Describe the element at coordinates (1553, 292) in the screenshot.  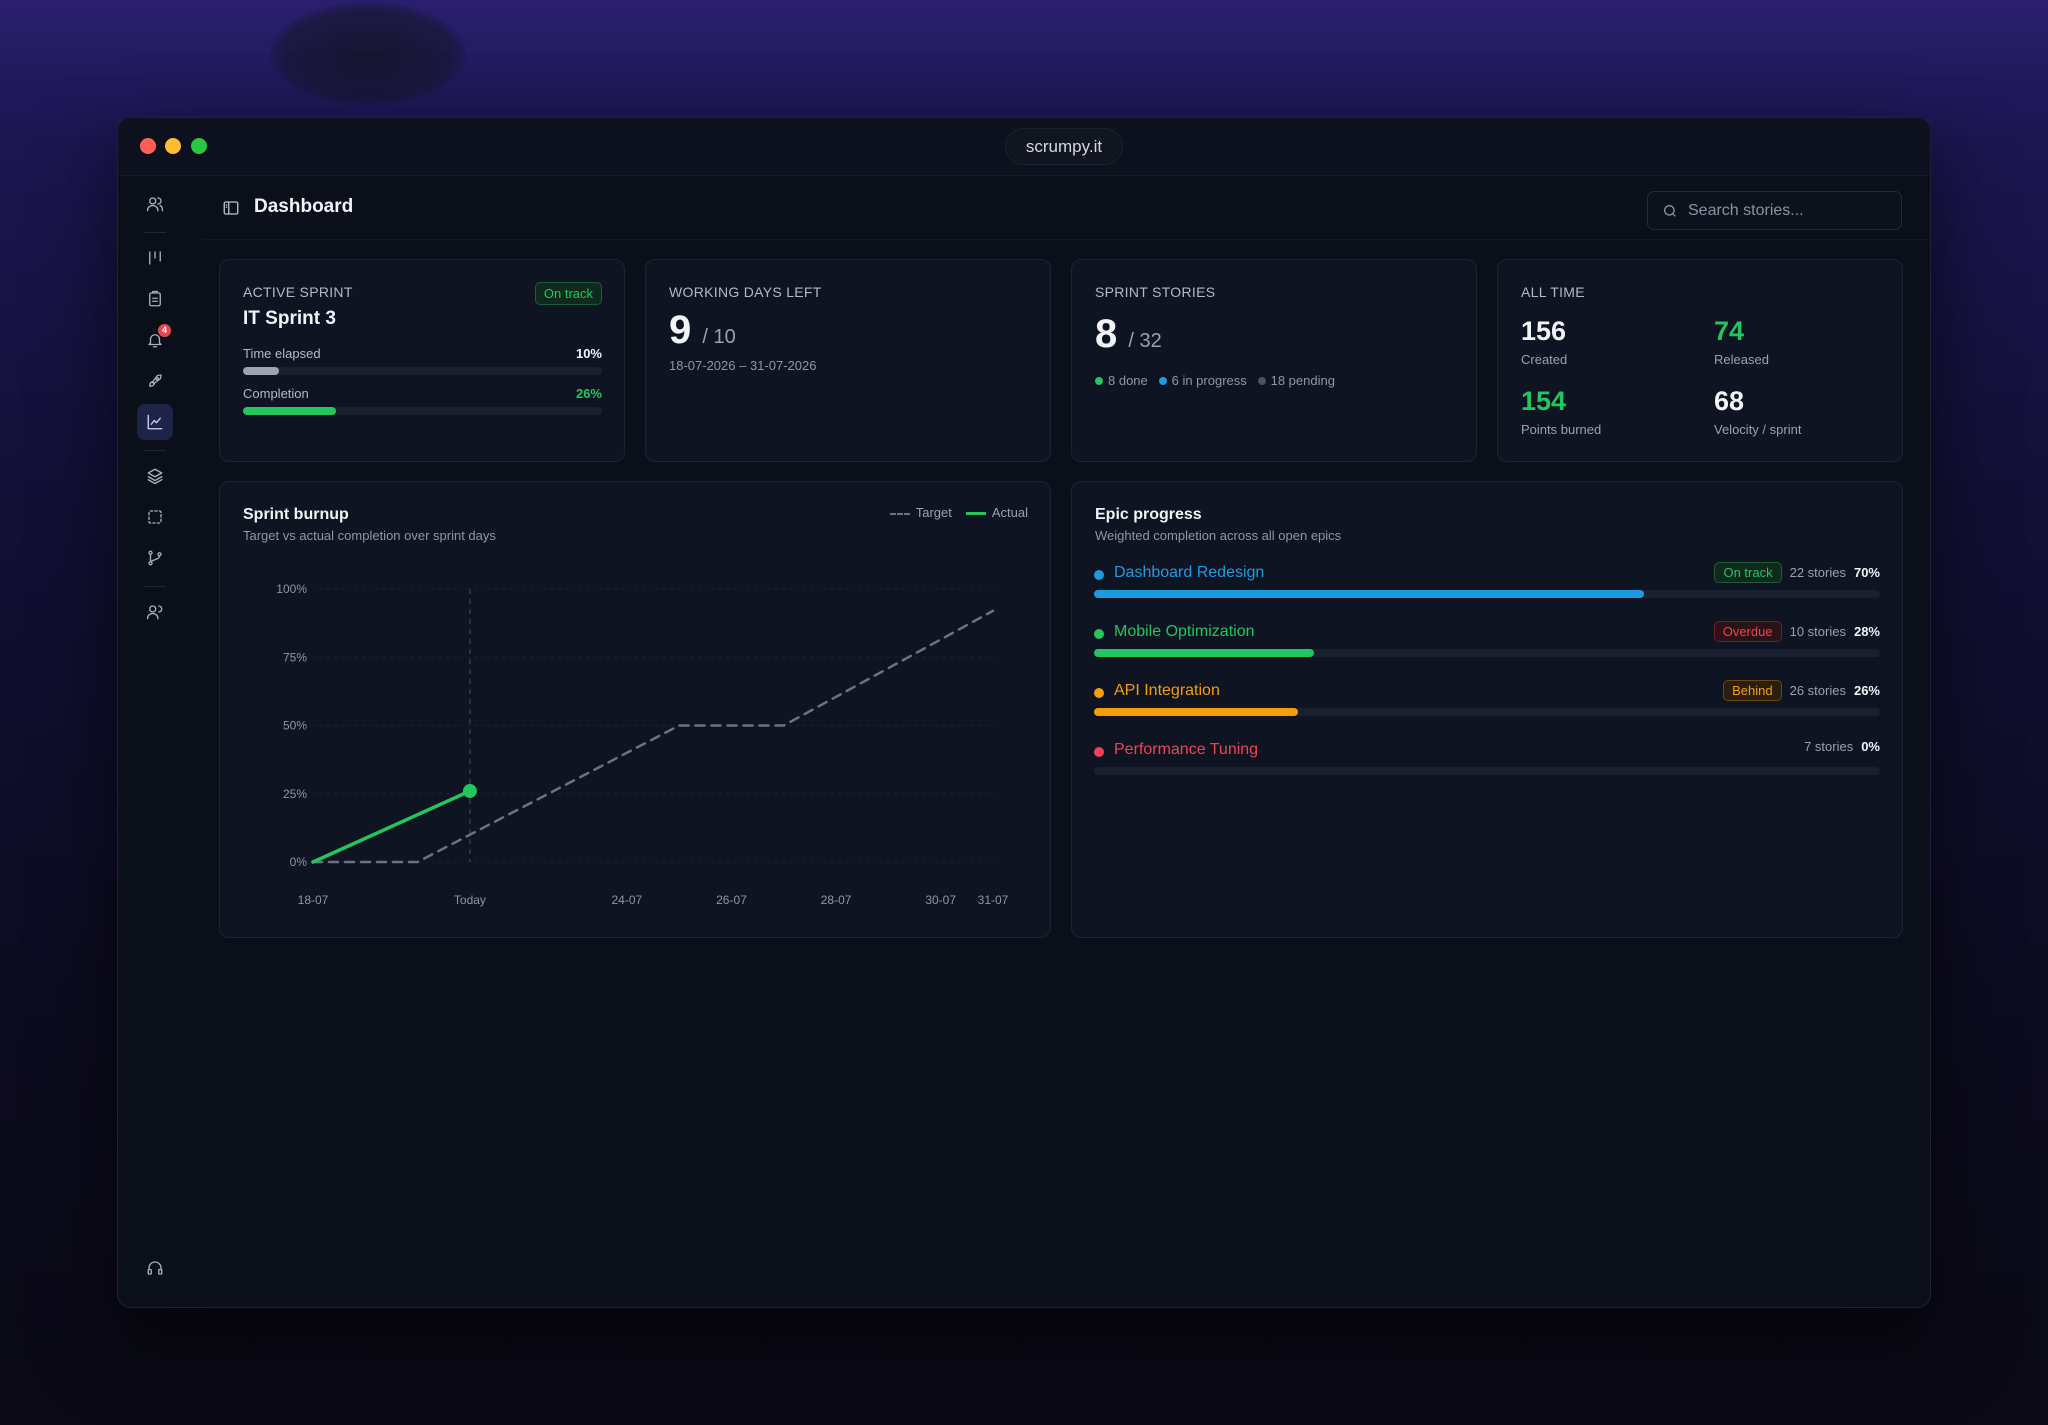
I see `card-label: ALL TIME` at that location.